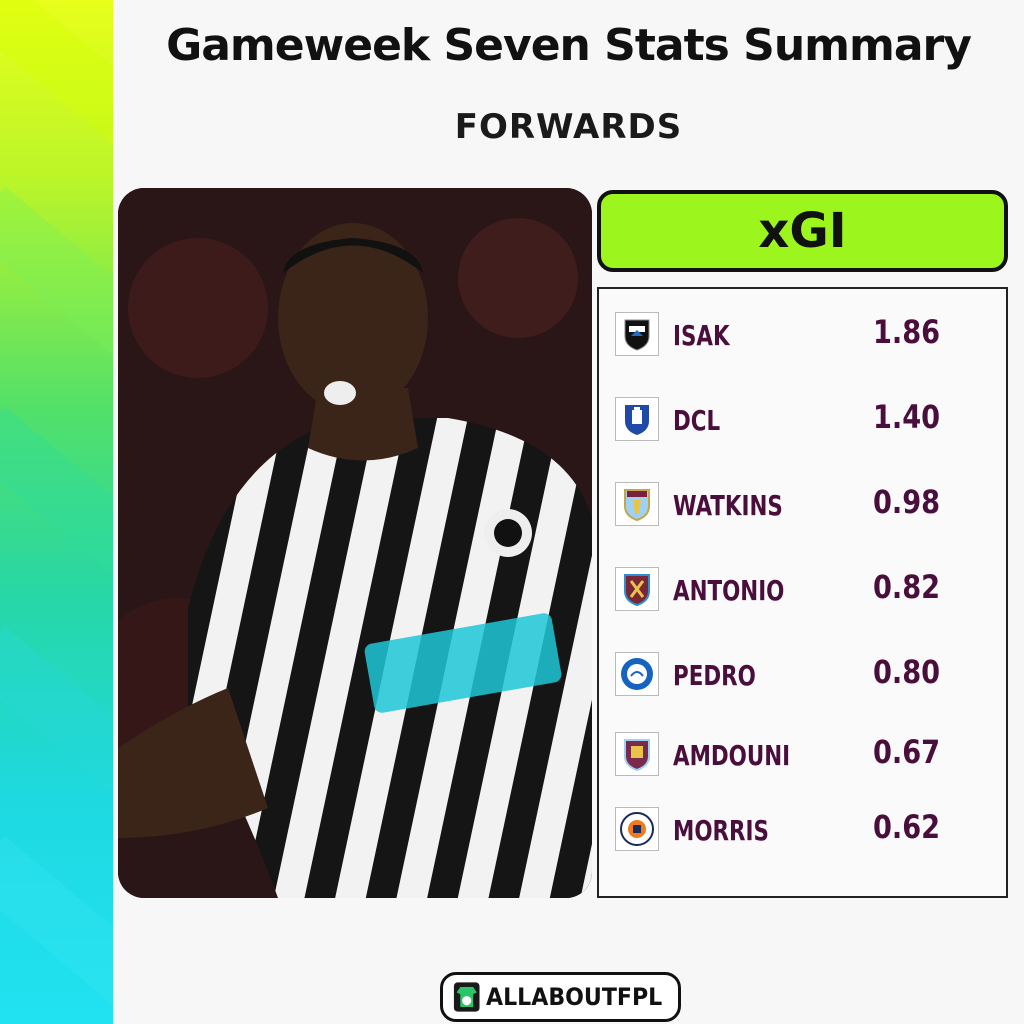 The width and height of the screenshot is (1024, 1024). Describe the element at coordinates (802, 419) in the screenshot. I see `table-row: DCL 1.40` at that location.